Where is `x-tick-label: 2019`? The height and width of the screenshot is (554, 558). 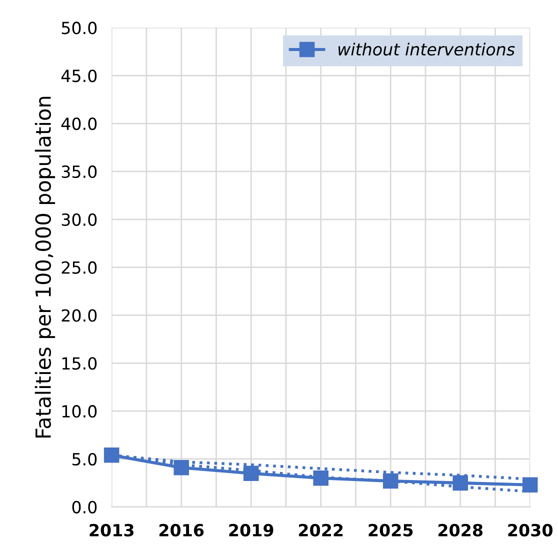
x-tick-label: 2019 is located at coordinates (251, 530).